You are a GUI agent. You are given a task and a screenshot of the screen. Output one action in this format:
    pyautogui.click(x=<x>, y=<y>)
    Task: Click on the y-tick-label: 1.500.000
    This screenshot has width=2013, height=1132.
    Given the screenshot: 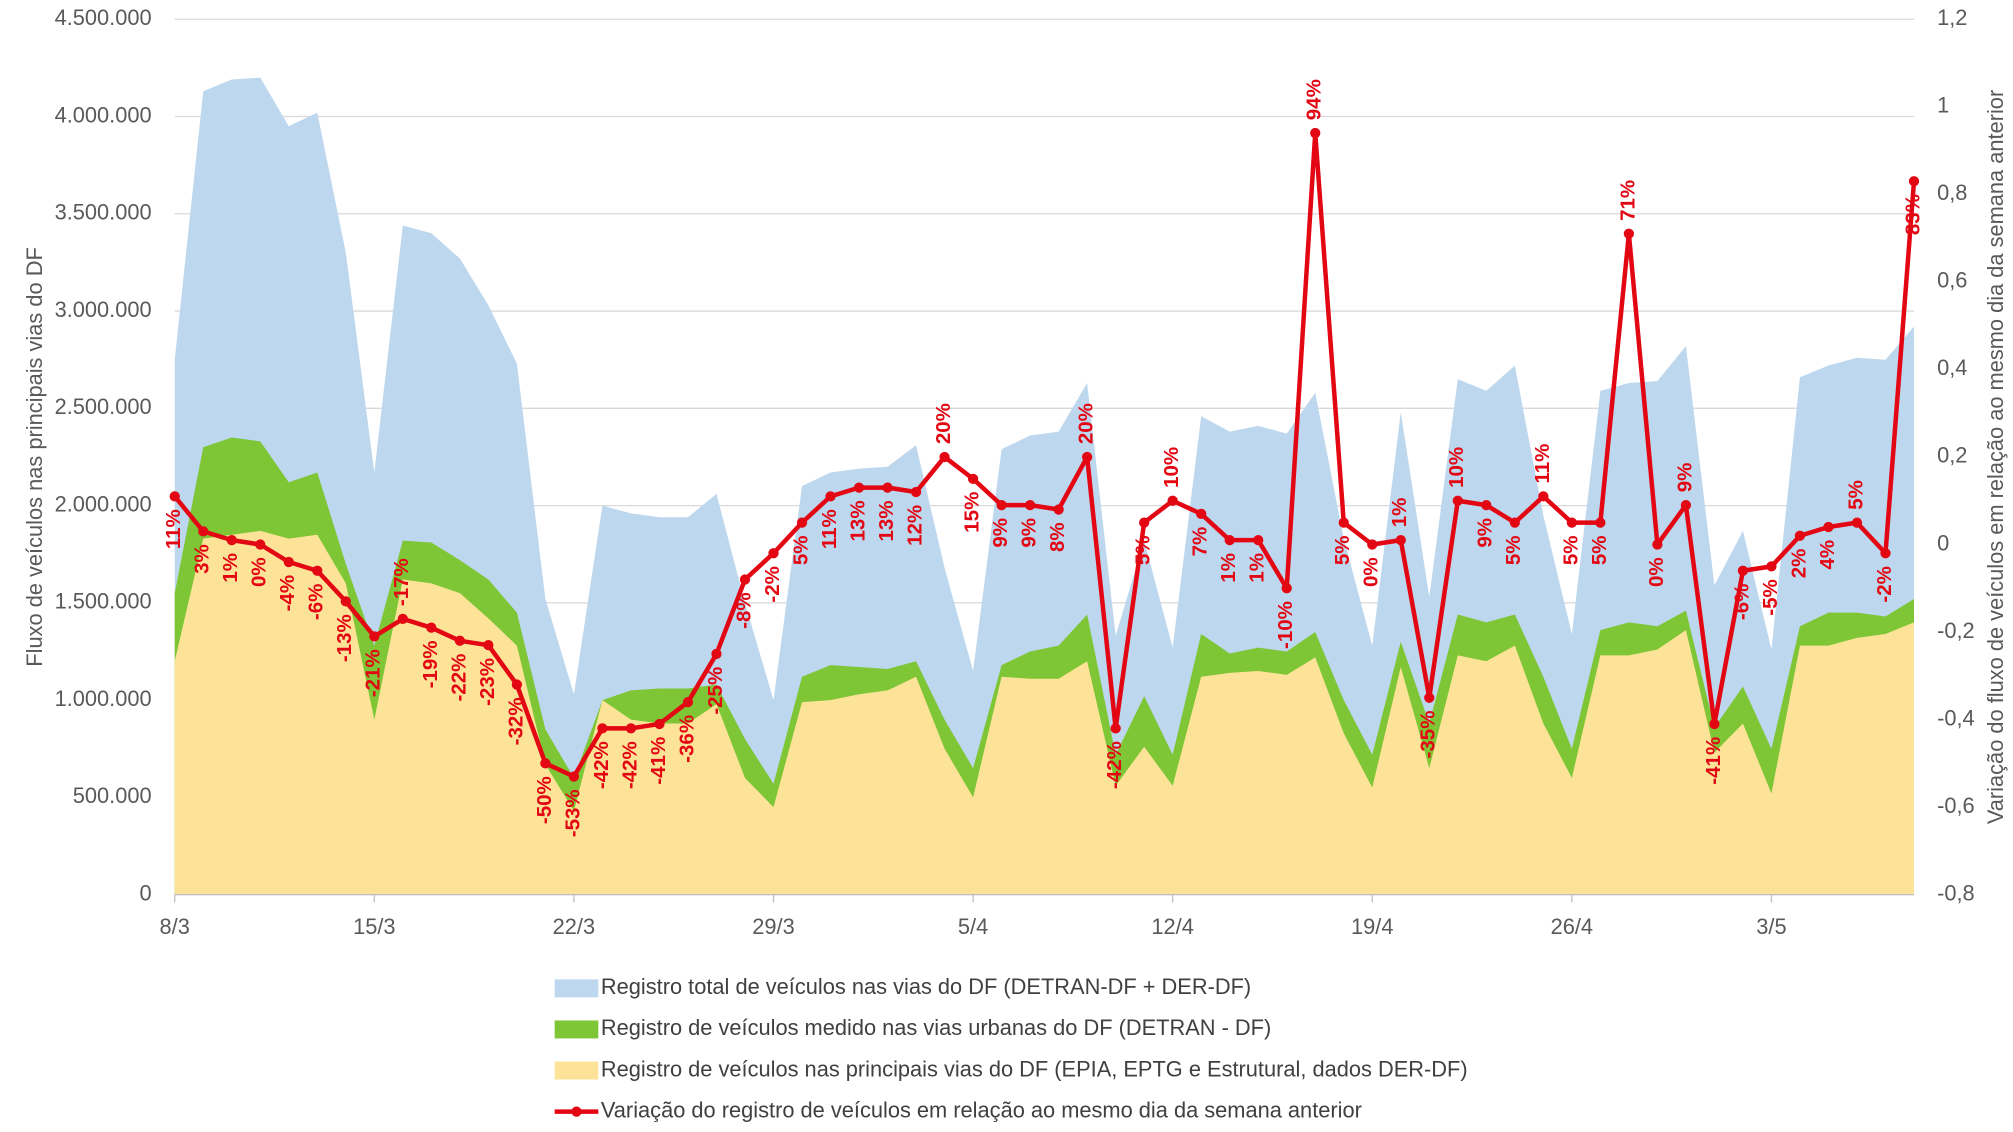 What is the action you would take?
    pyautogui.click(x=103, y=601)
    